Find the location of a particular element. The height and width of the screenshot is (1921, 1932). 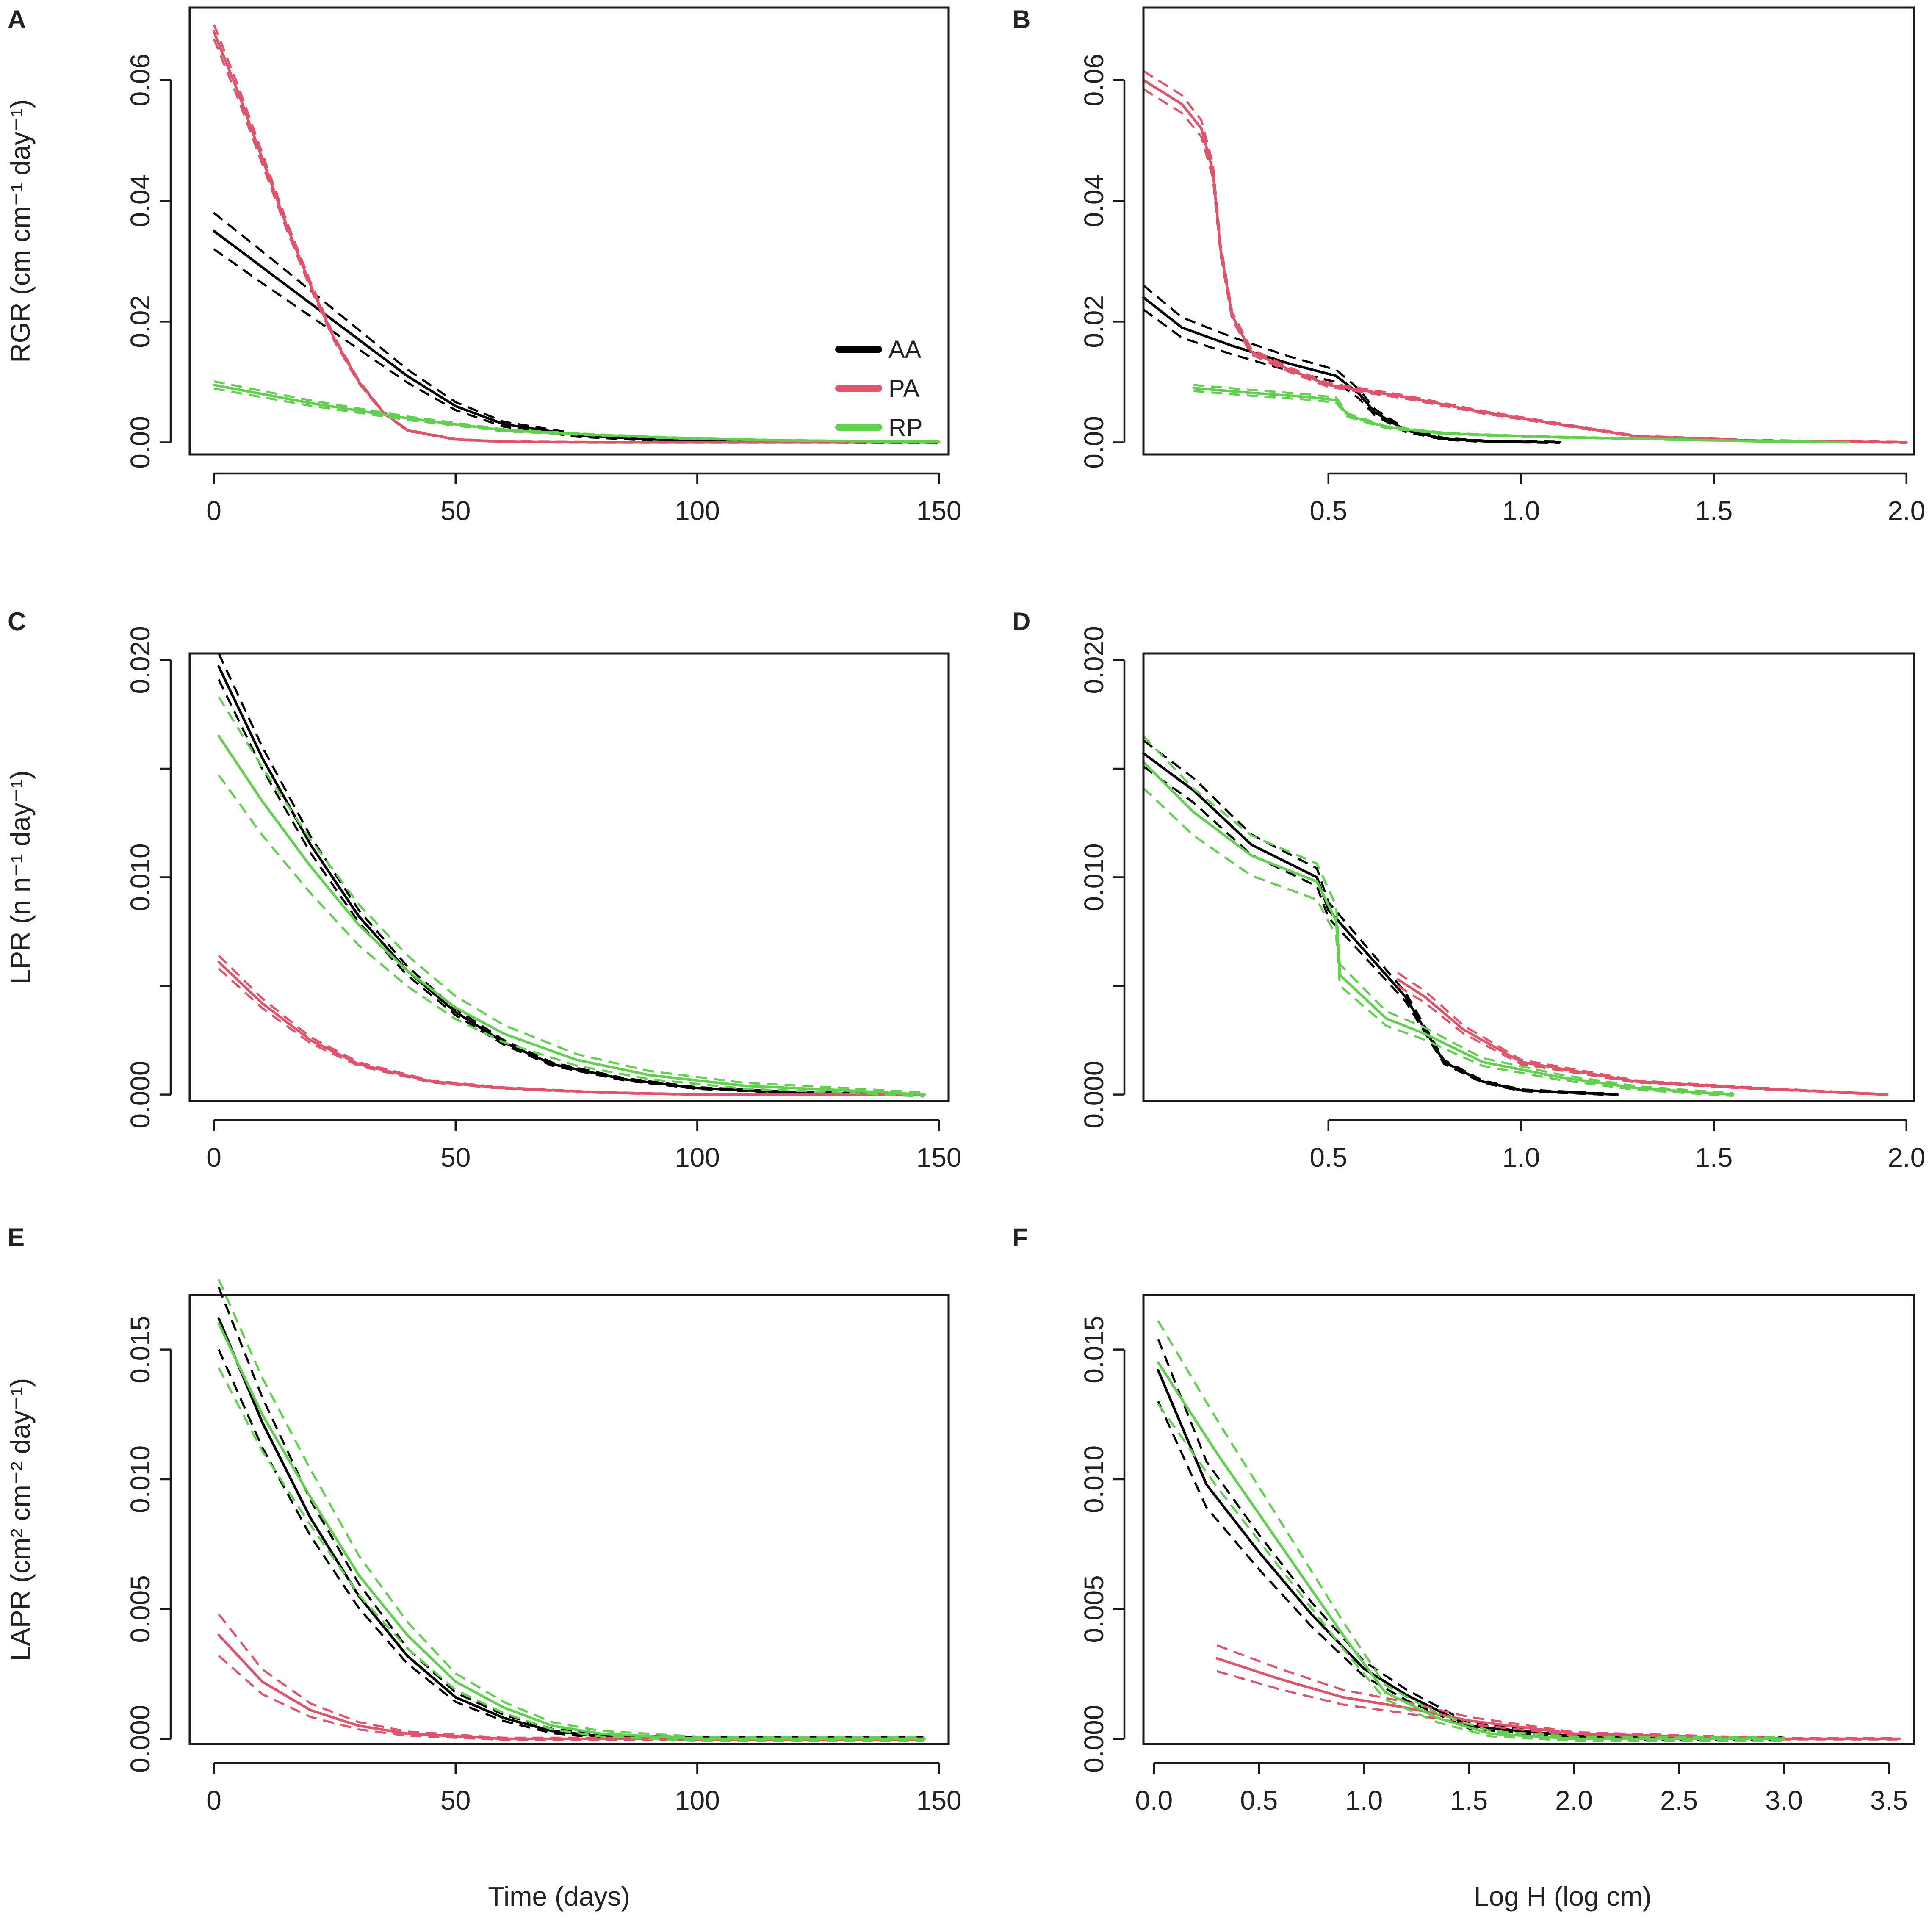

x-tick-label: 3.5 is located at coordinates (1889, 1800).